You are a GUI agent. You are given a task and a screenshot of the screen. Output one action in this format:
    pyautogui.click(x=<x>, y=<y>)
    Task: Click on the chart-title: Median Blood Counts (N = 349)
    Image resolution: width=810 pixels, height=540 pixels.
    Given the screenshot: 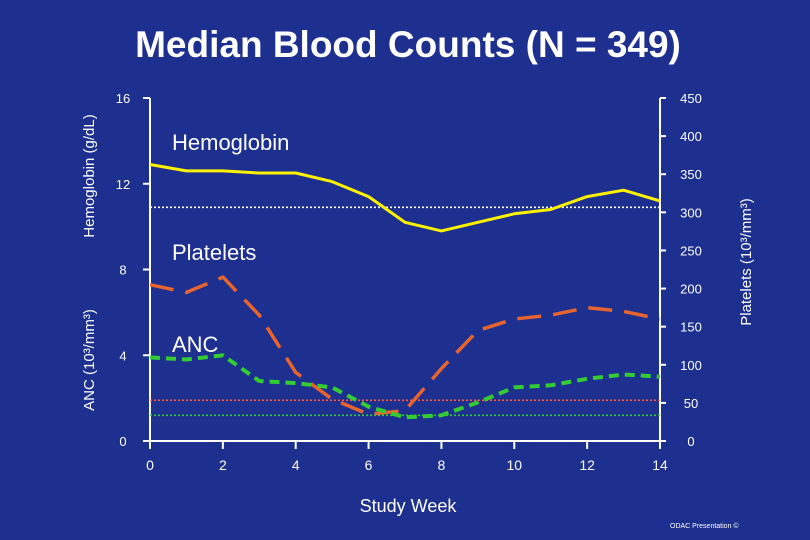 What is the action you would take?
    pyautogui.click(x=408, y=44)
    